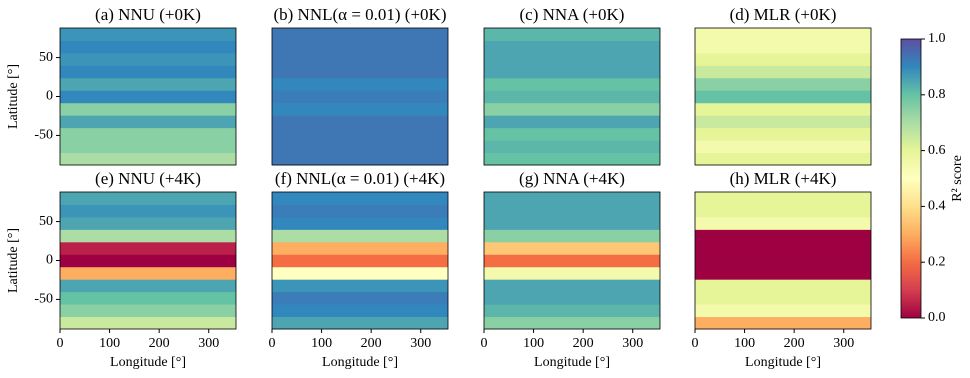 This screenshot has height=378, width=970. I want to click on colorbar-tick-label: 0.6, so click(937, 150).